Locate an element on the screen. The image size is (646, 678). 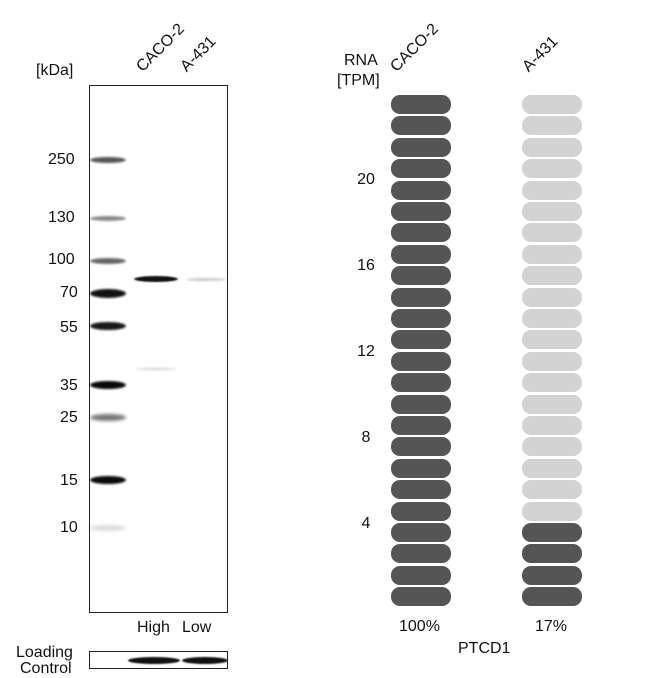
caco2-faint-band is located at coordinates (156, 369).